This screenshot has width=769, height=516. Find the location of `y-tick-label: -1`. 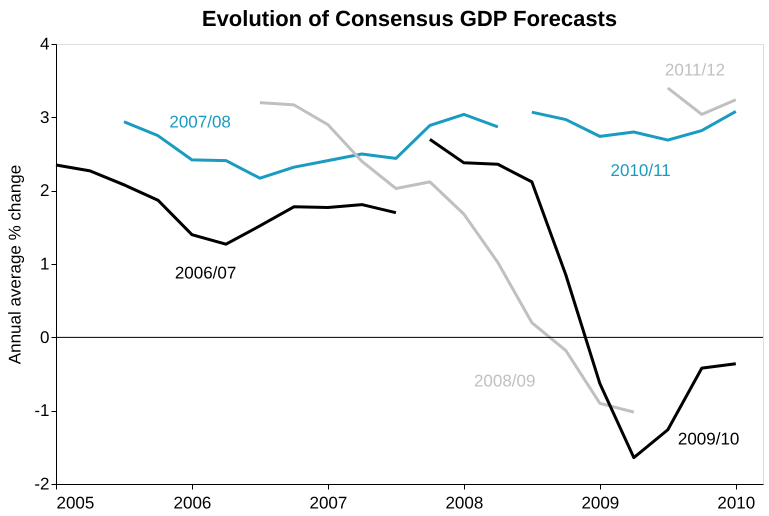

y-tick-label: -1 is located at coordinates (42, 410).